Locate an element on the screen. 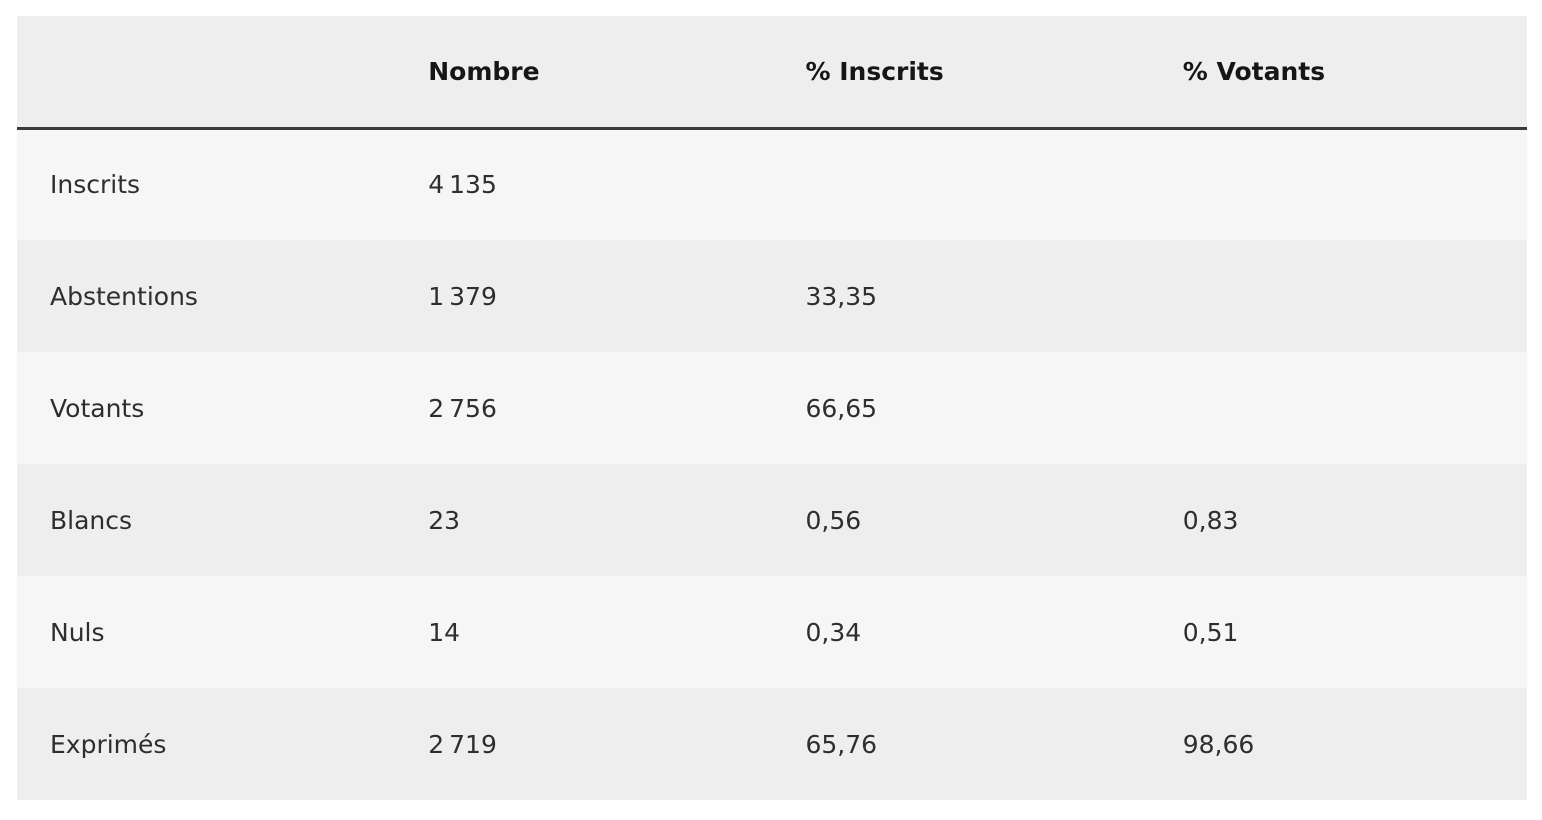 The image size is (1542, 820). header-cell: Nombre is located at coordinates (484, 71).